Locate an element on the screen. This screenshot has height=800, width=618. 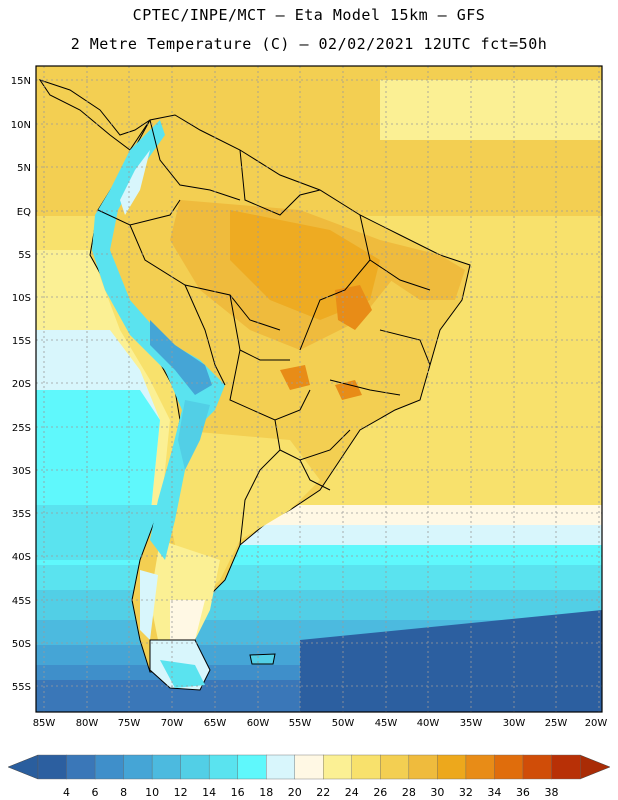
colorbar-tick-label: 12 is located at coordinates (181, 792).